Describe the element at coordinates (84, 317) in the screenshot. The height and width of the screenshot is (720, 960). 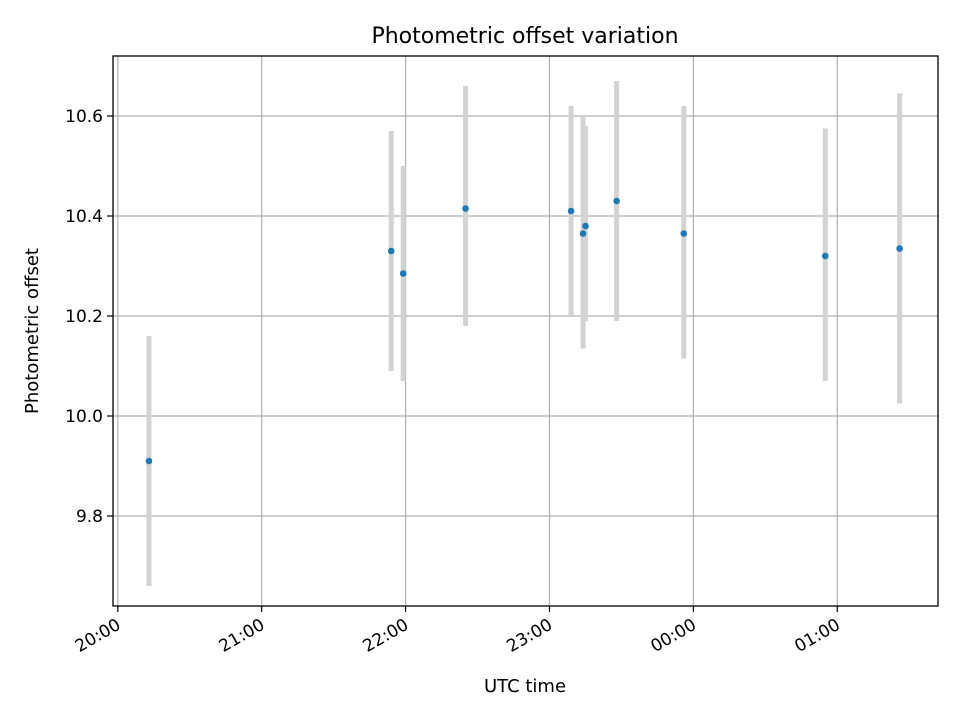
I see `y-tick-label: 10.2` at that location.